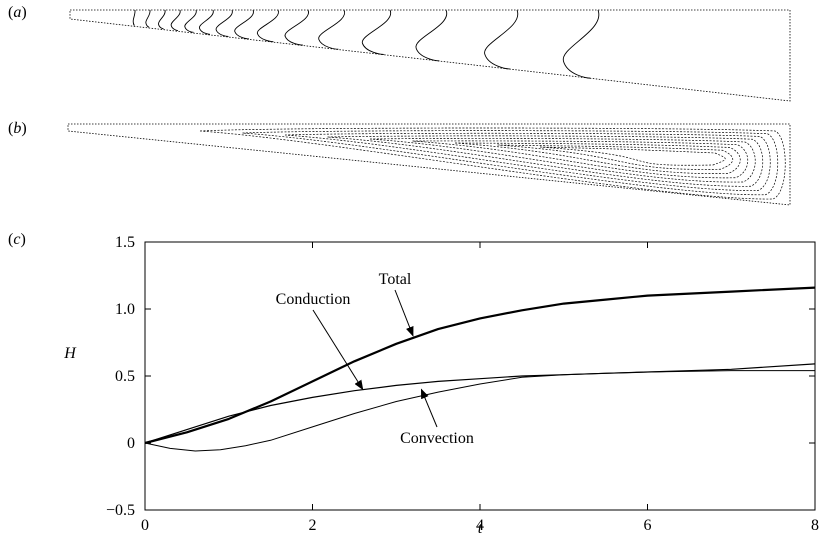 The image size is (823, 538). I want to click on annotation-convection-label: Convection, so click(437, 438).